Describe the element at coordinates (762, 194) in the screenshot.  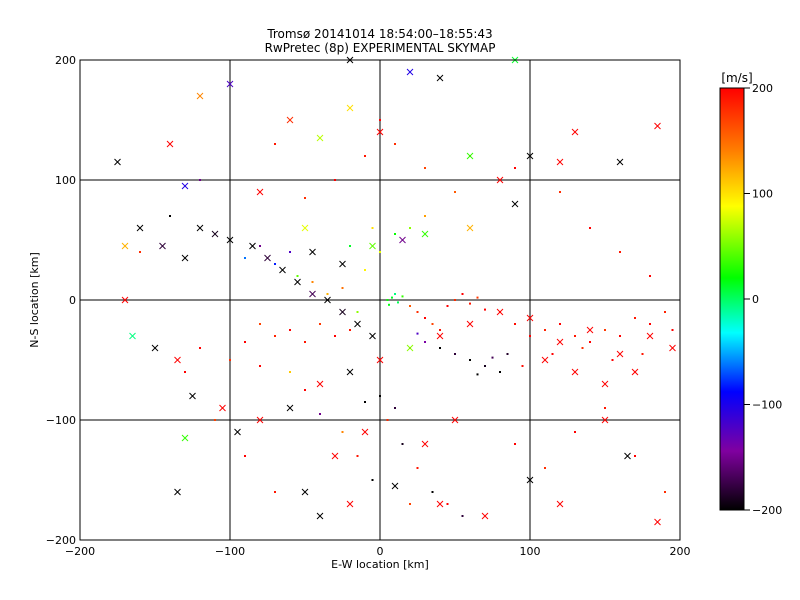
I see `colorbar-tick-label: 100` at that location.